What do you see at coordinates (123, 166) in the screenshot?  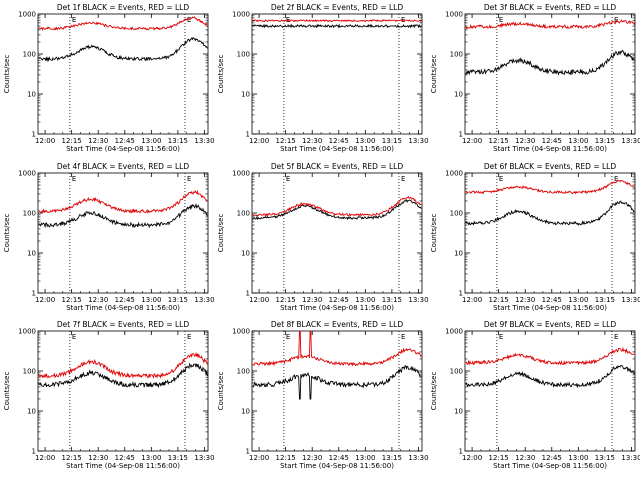 I see `panel-title: Det 4f BLACK = Events, RED = LLD` at bounding box center [123, 166].